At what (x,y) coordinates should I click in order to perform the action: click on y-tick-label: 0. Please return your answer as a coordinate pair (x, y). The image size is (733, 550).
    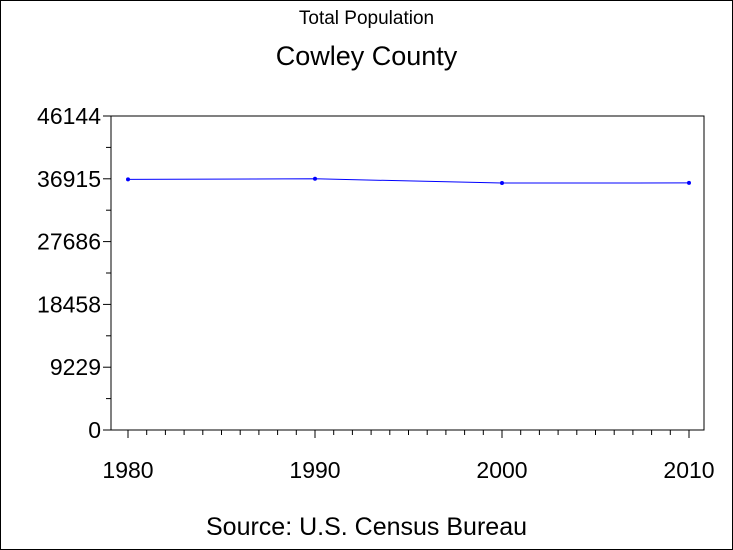
    Looking at the image, I should click on (94, 430).